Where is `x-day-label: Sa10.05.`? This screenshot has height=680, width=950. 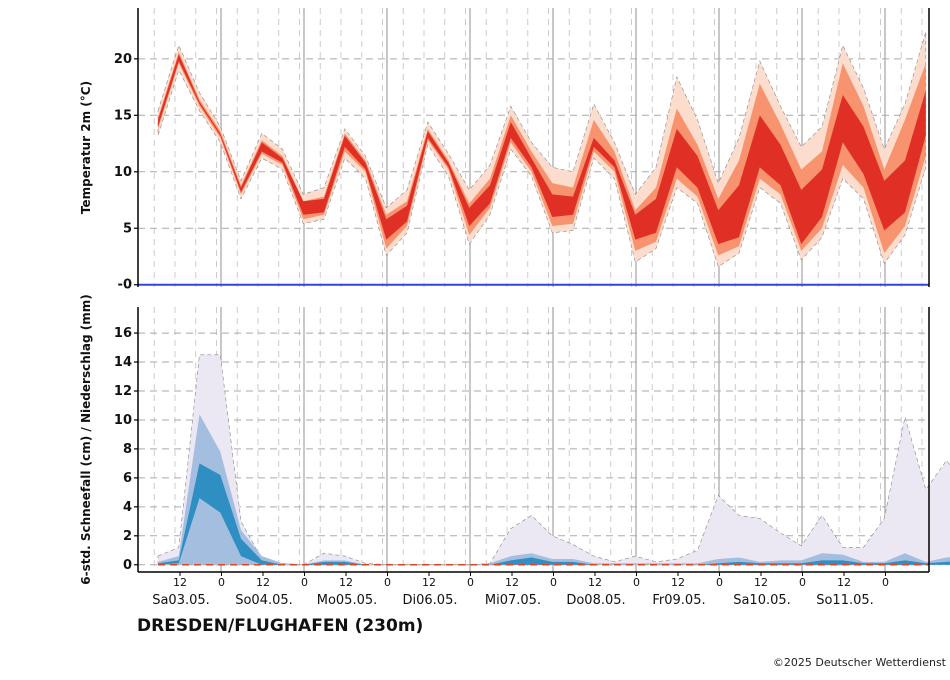
x-day-label: Sa10.05. is located at coordinates (762, 600).